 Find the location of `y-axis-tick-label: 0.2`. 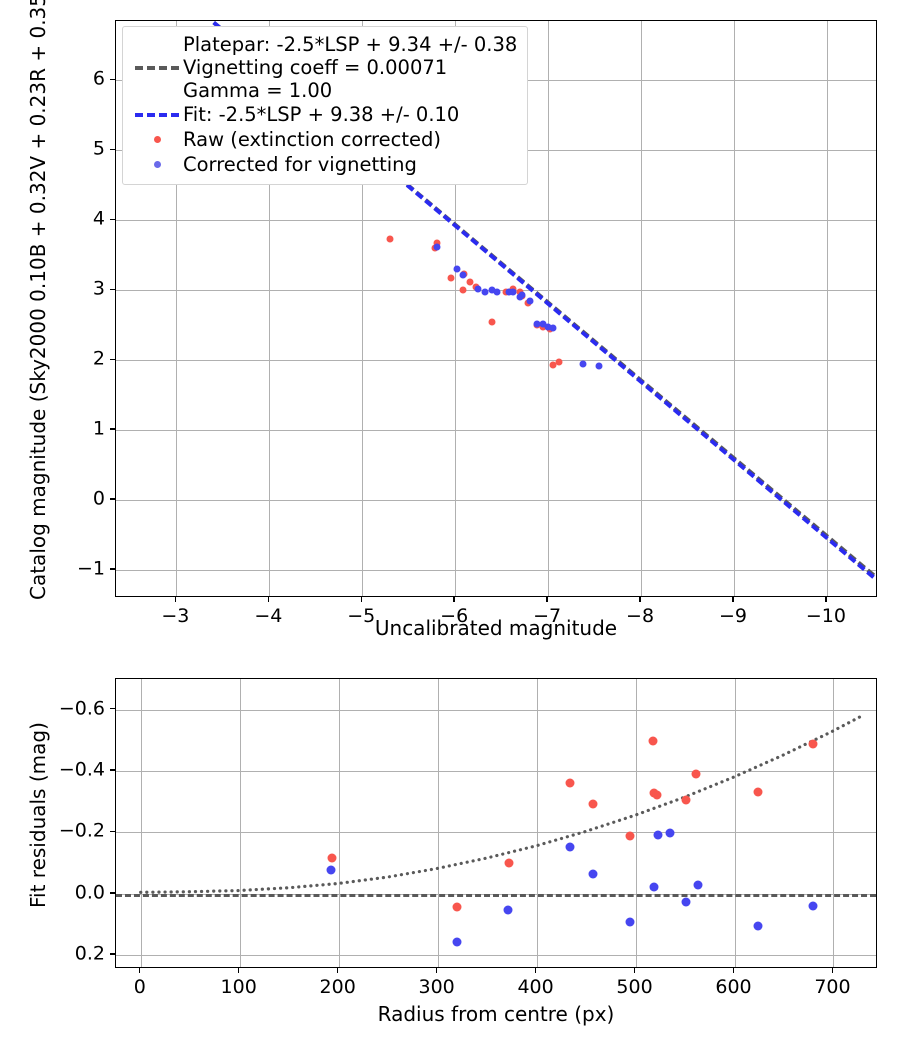

y-axis-tick-label: 0.2 is located at coordinates (89, 953).